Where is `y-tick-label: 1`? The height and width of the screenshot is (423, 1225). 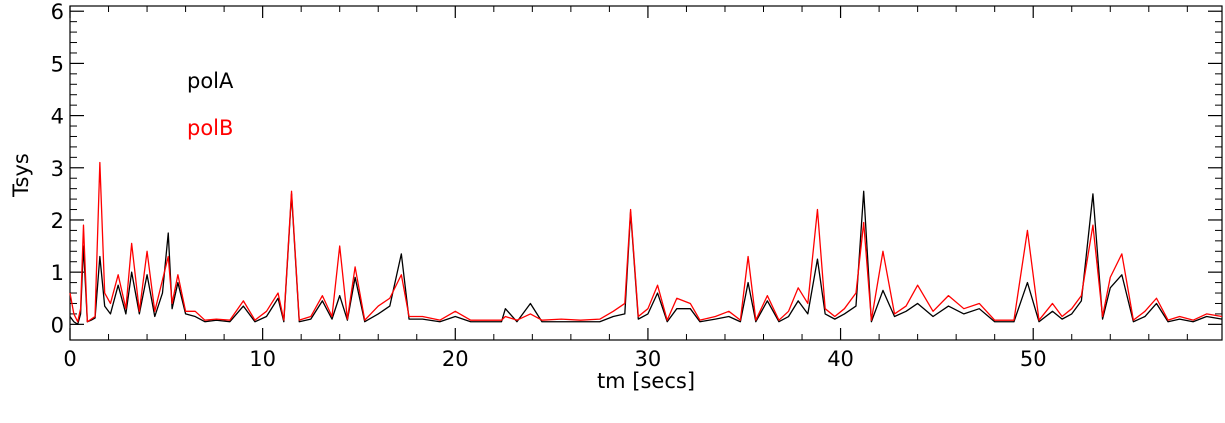 y-tick-label: 1 is located at coordinates (57, 273).